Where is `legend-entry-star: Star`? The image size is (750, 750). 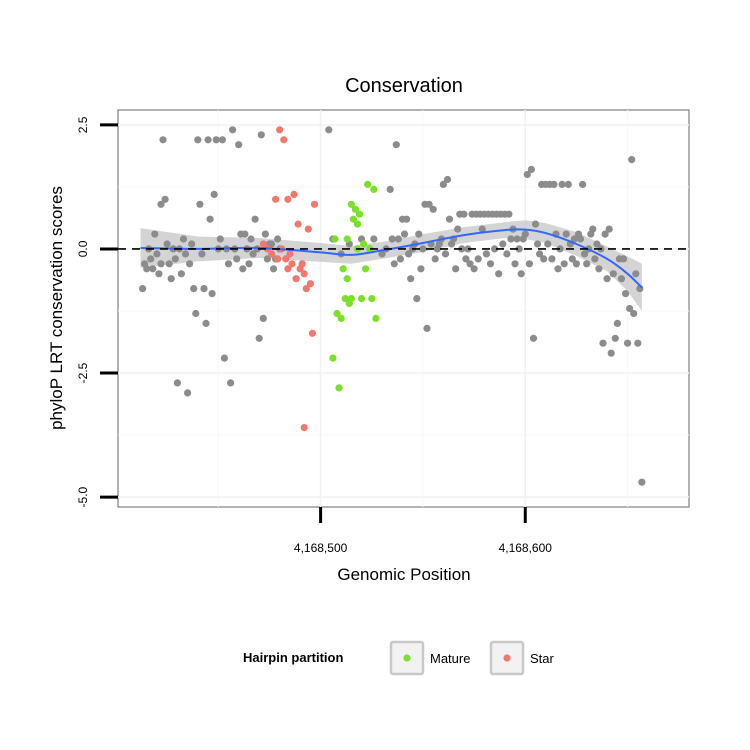 legend-entry-star: Star is located at coordinates (522, 658).